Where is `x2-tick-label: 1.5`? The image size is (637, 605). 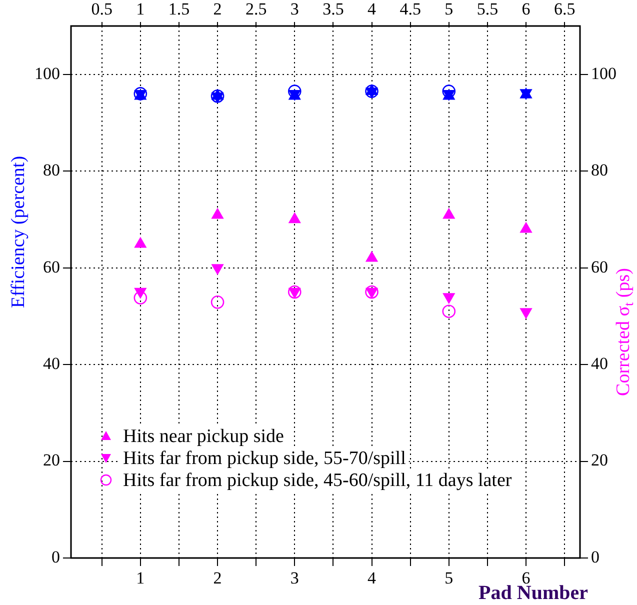
x2-tick-label: 1.5 is located at coordinates (179, 9).